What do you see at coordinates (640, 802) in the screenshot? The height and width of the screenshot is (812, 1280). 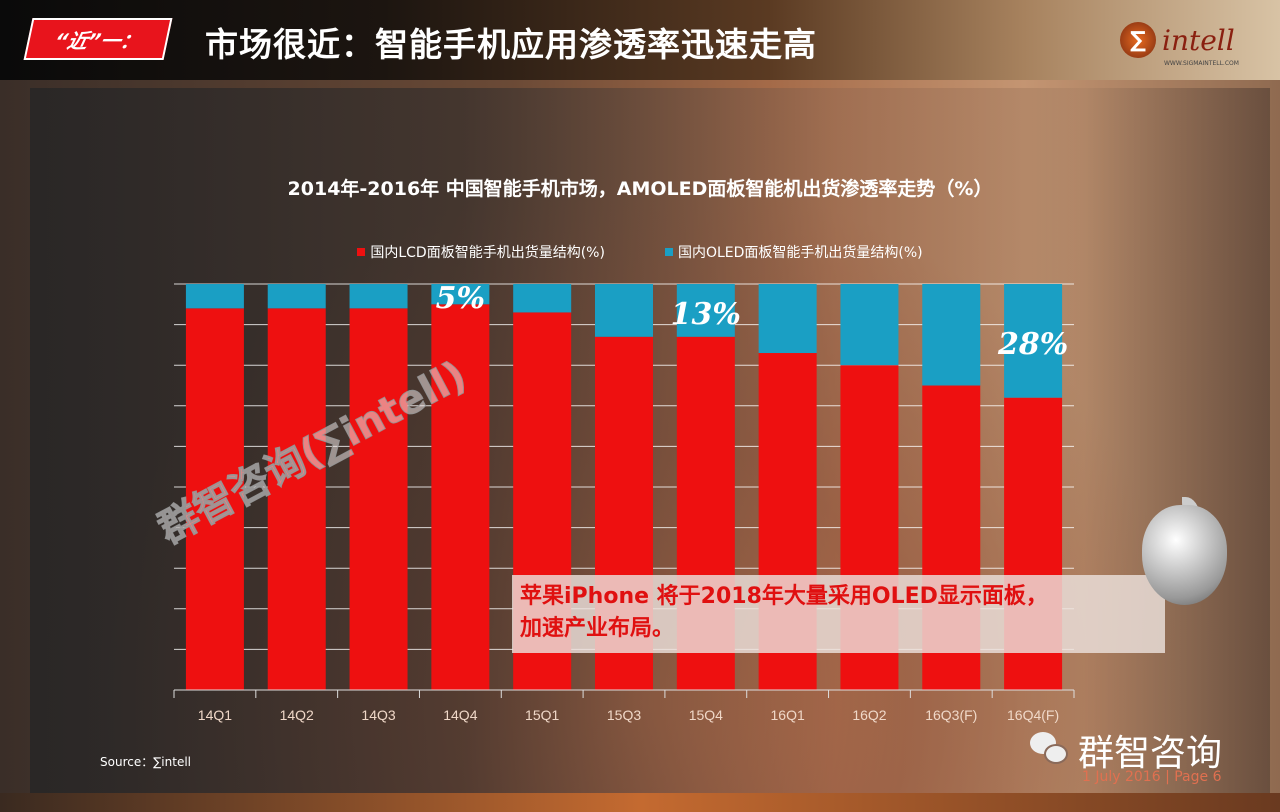 I see `bottom-strip` at bounding box center [640, 802].